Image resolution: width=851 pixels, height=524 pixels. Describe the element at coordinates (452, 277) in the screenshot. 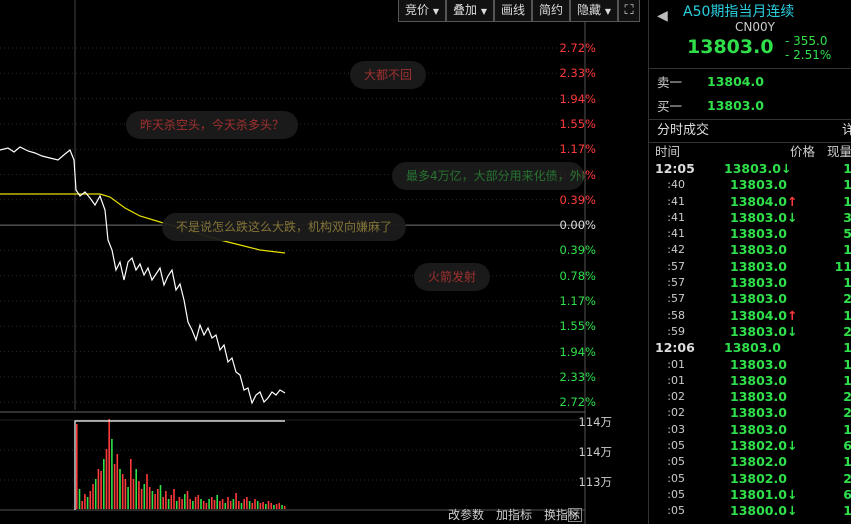

I see `comment-bubble: 火箭发射` at that location.